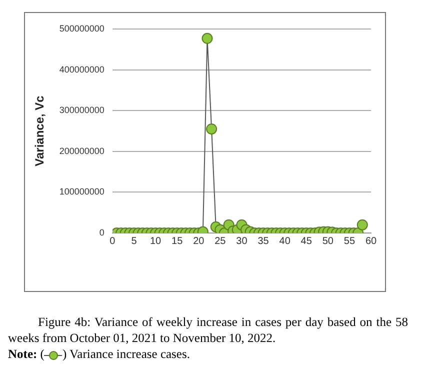  What do you see at coordinates (264, 241) in the screenshot?
I see `x-tick-label: 35` at bounding box center [264, 241].